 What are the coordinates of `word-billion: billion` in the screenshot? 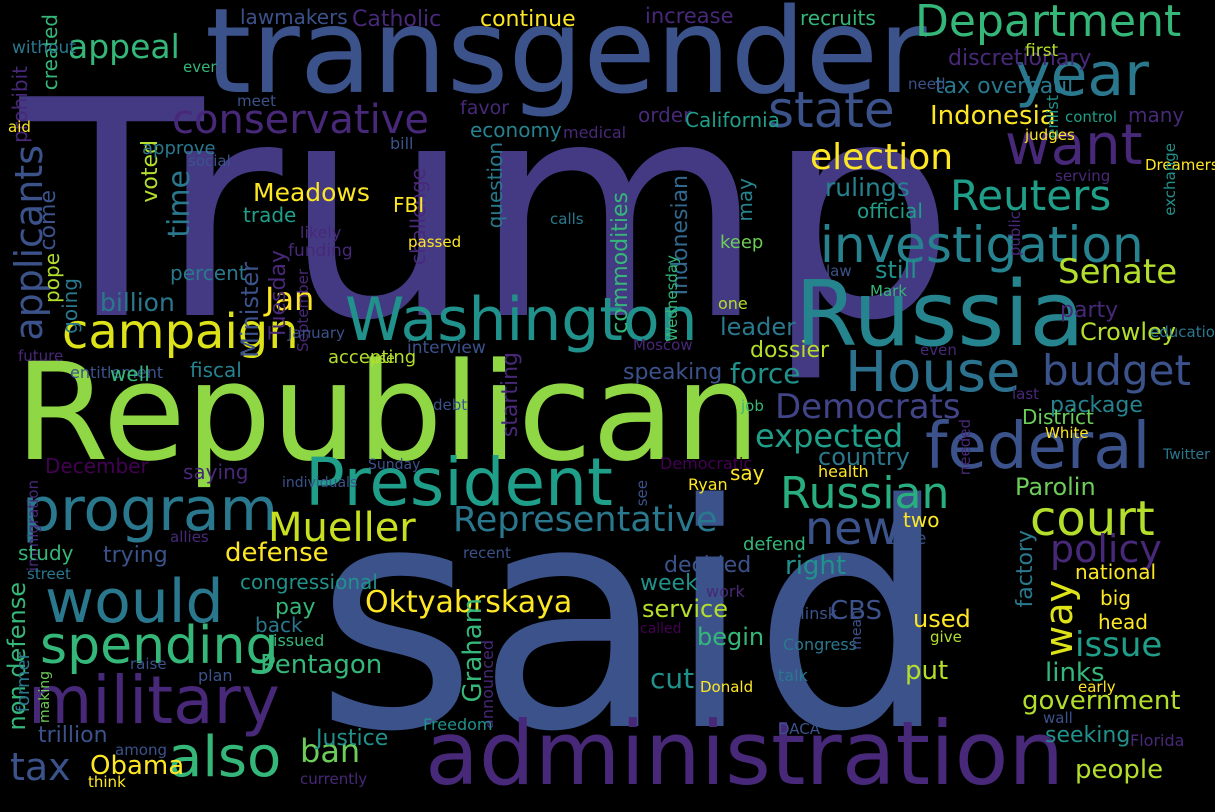 It's located at (137, 302).